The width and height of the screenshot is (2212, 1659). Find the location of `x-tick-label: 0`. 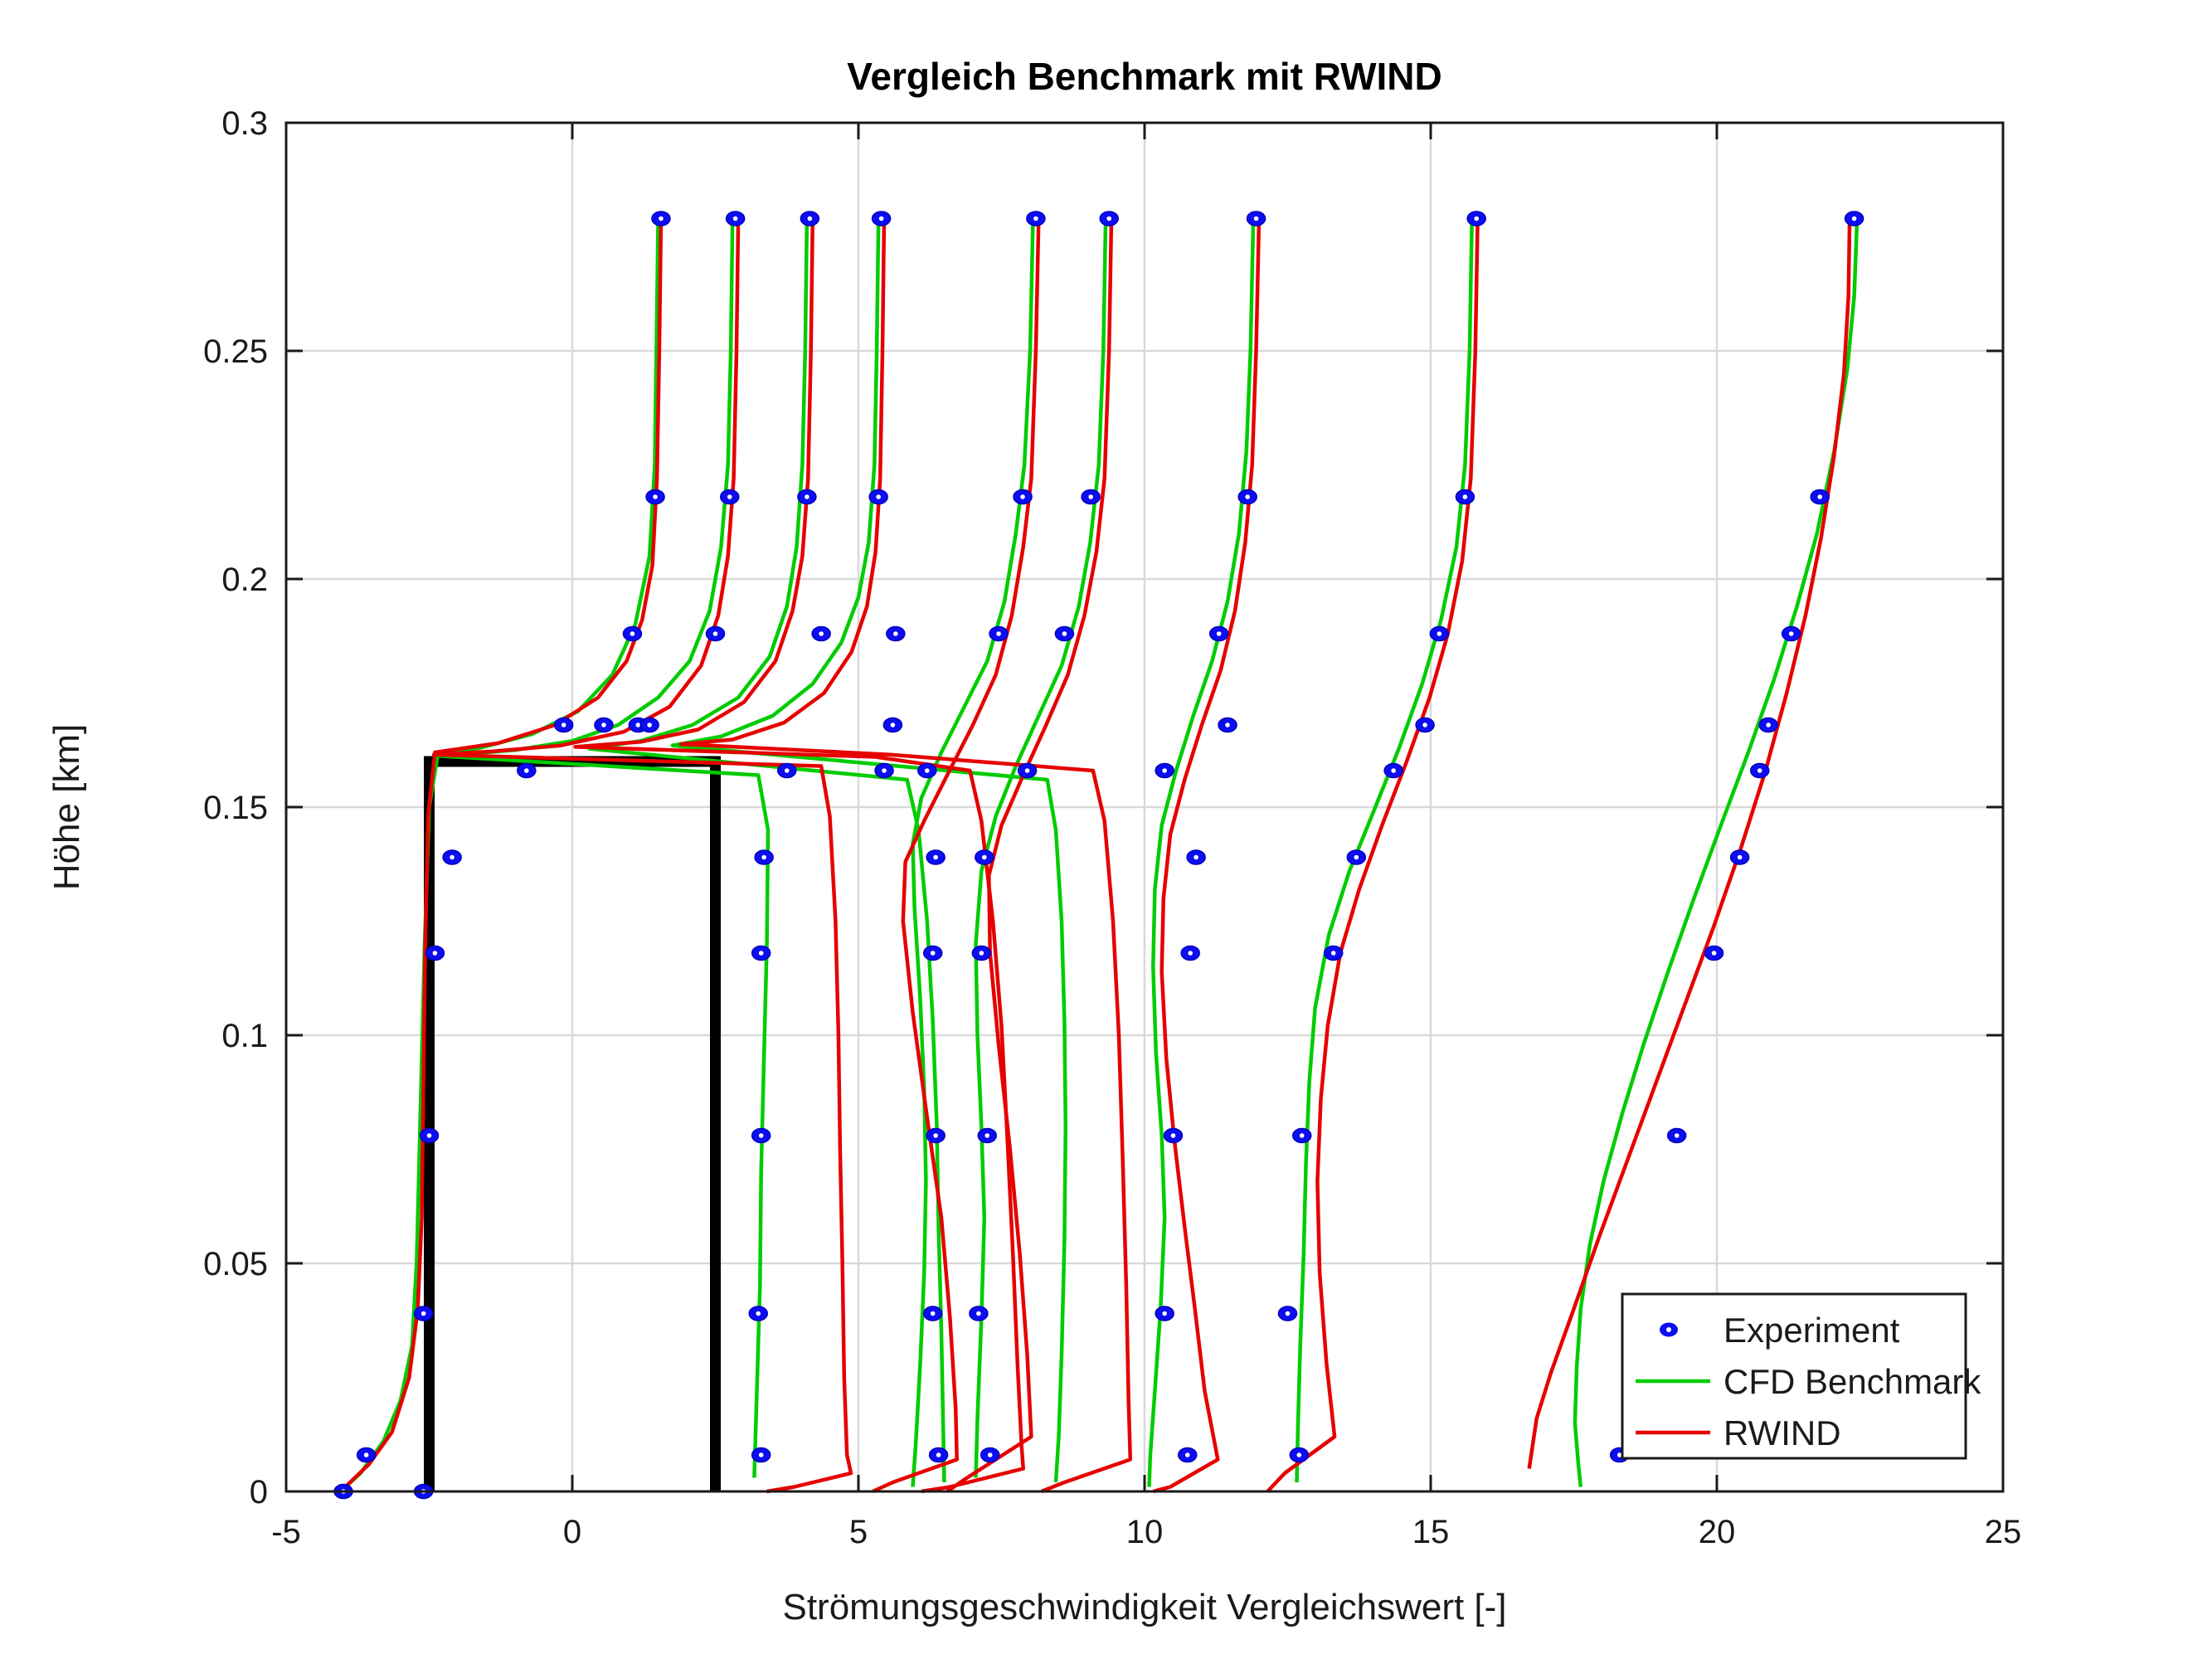

x-tick-label: 0 is located at coordinates (572, 1532).